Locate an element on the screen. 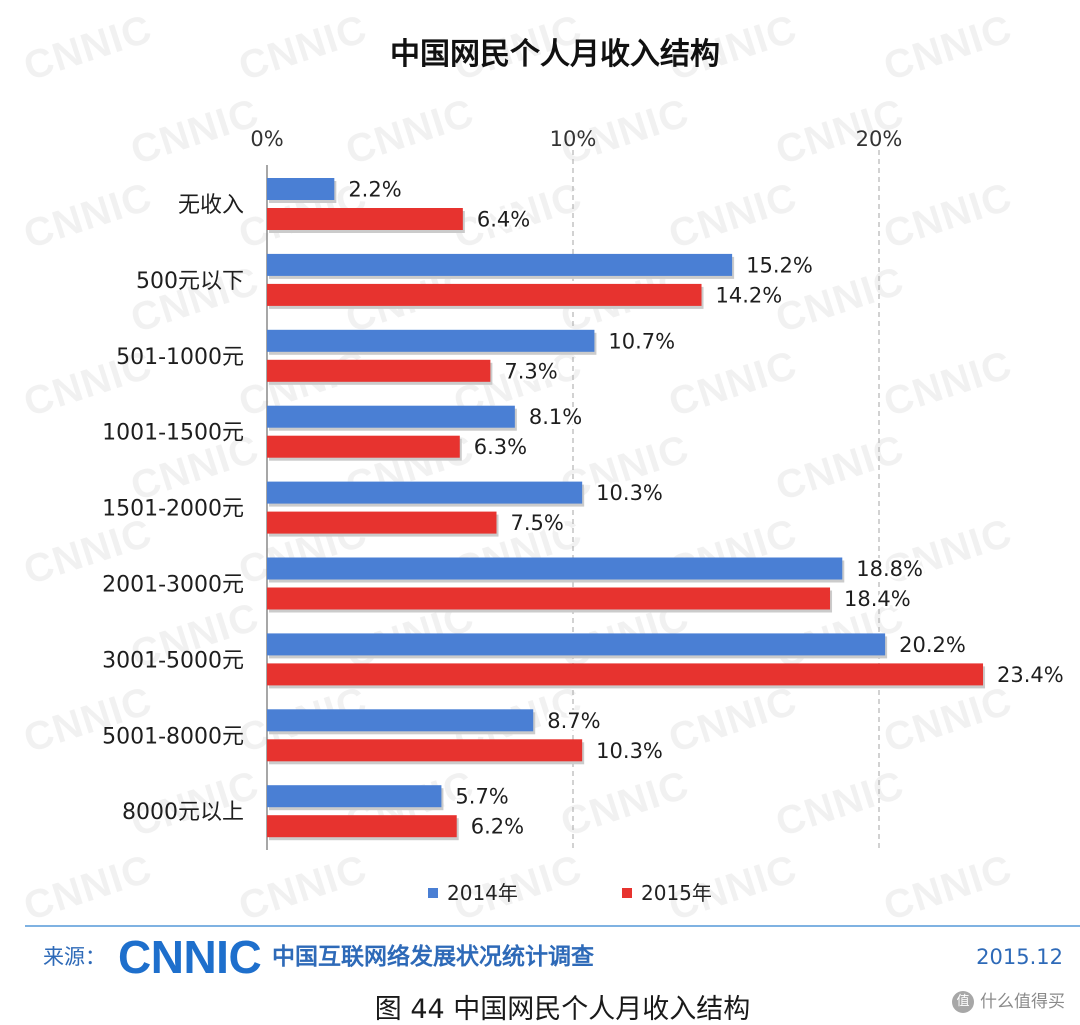 The image size is (1080, 1025). category-label: 无收入 is located at coordinates (211, 205).